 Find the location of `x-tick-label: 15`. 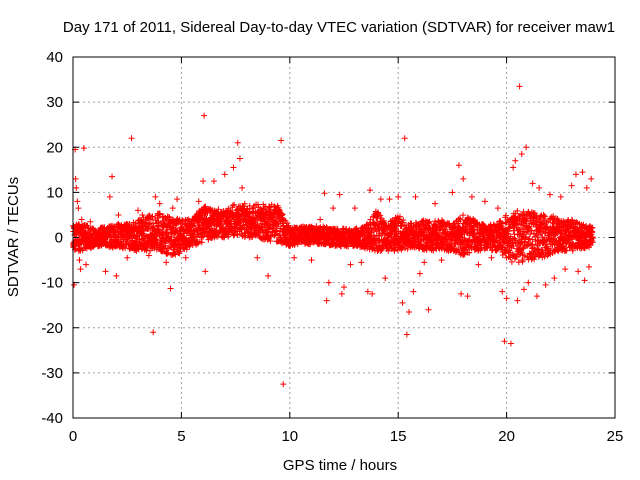

x-tick-label: 15 is located at coordinates (398, 436).